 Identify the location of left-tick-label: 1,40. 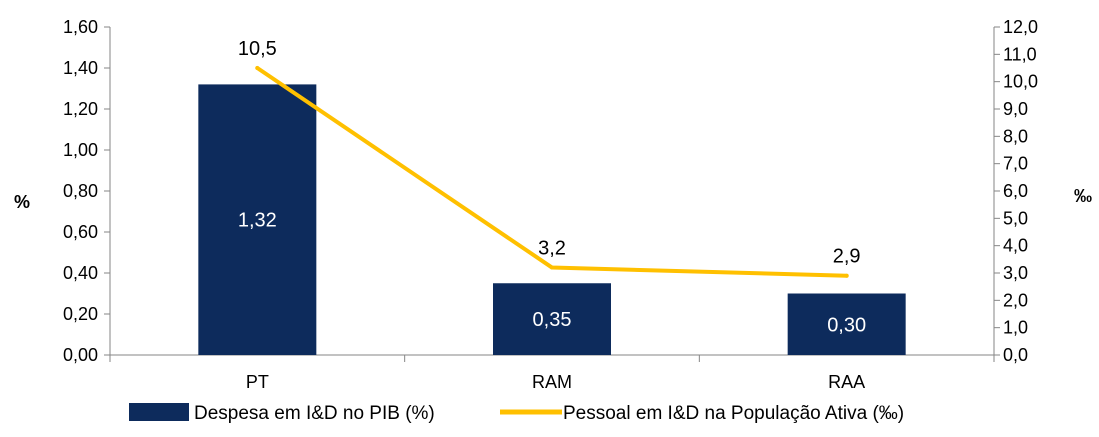
(80, 68).